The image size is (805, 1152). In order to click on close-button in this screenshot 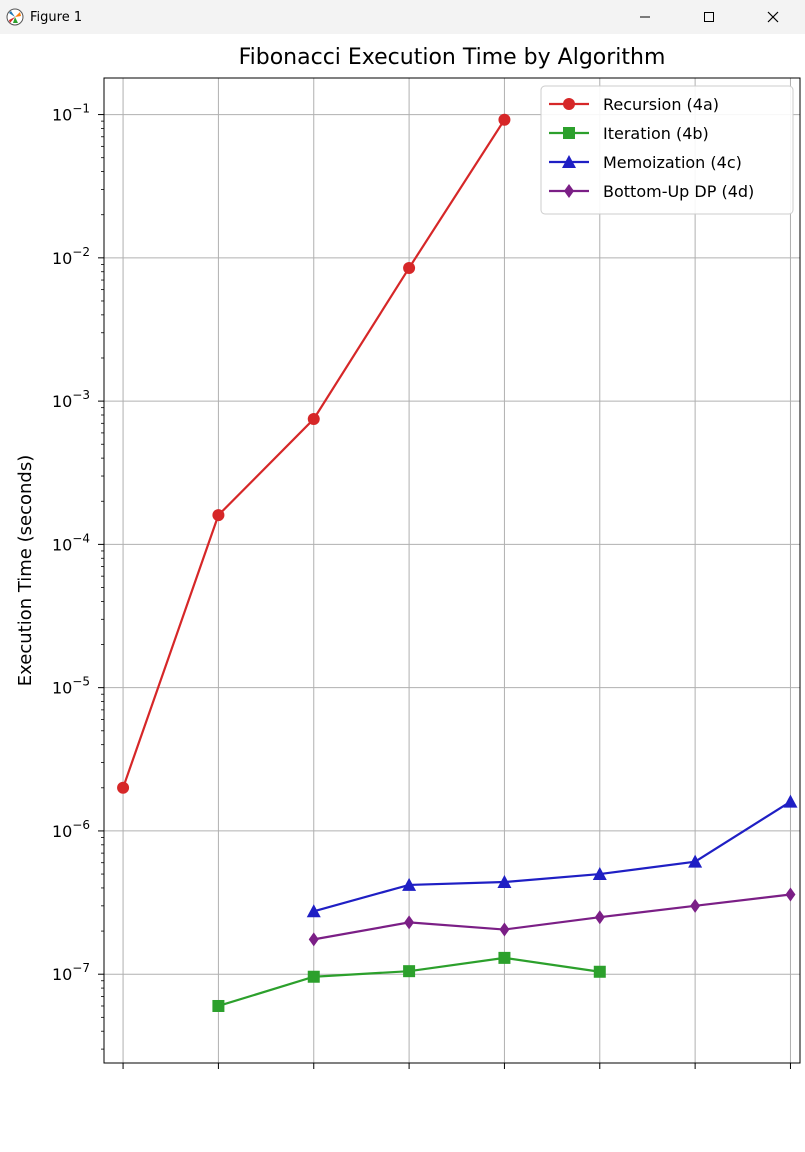, I will do `click(773, 17)`.